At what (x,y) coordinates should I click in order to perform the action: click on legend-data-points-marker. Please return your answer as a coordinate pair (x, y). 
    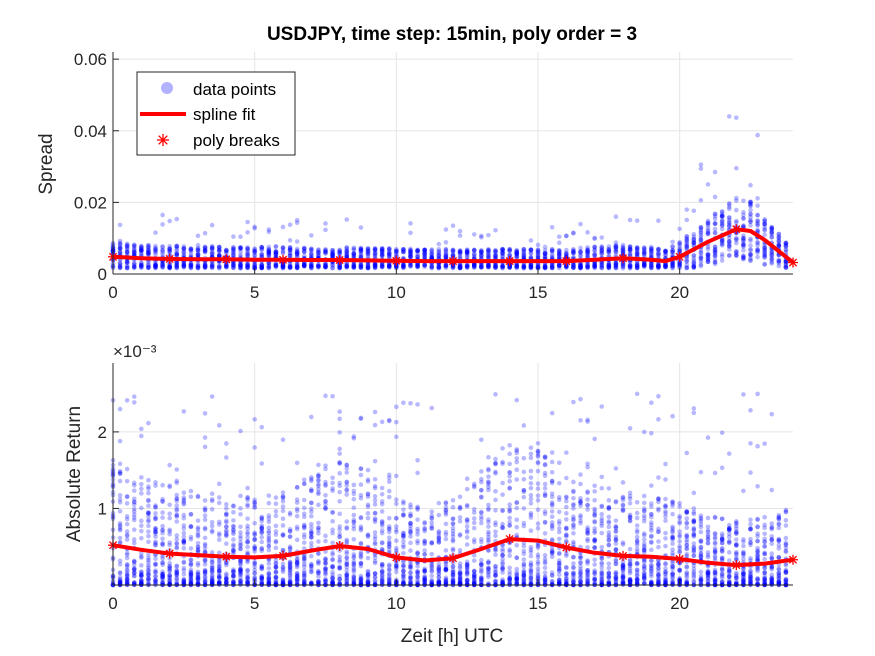
    Looking at the image, I should click on (167, 88).